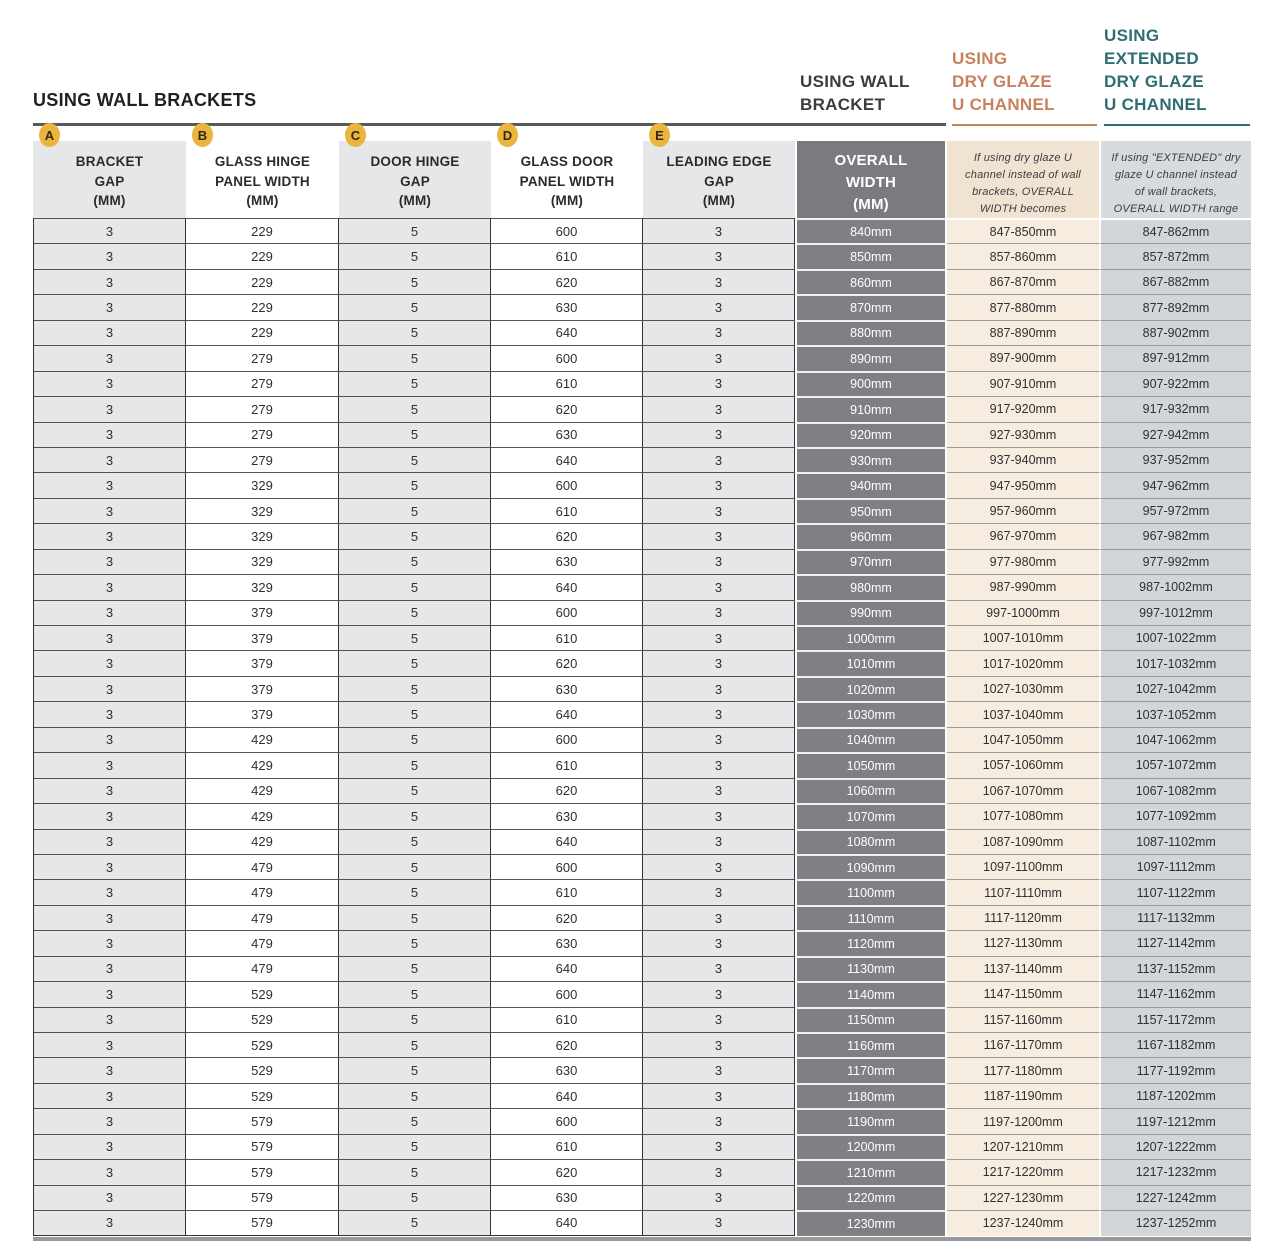 The width and height of the screenshot is (1264, 1253). I want to click on cell-dry-glaze-width: 1037-1040mm, so click(1023, 714).